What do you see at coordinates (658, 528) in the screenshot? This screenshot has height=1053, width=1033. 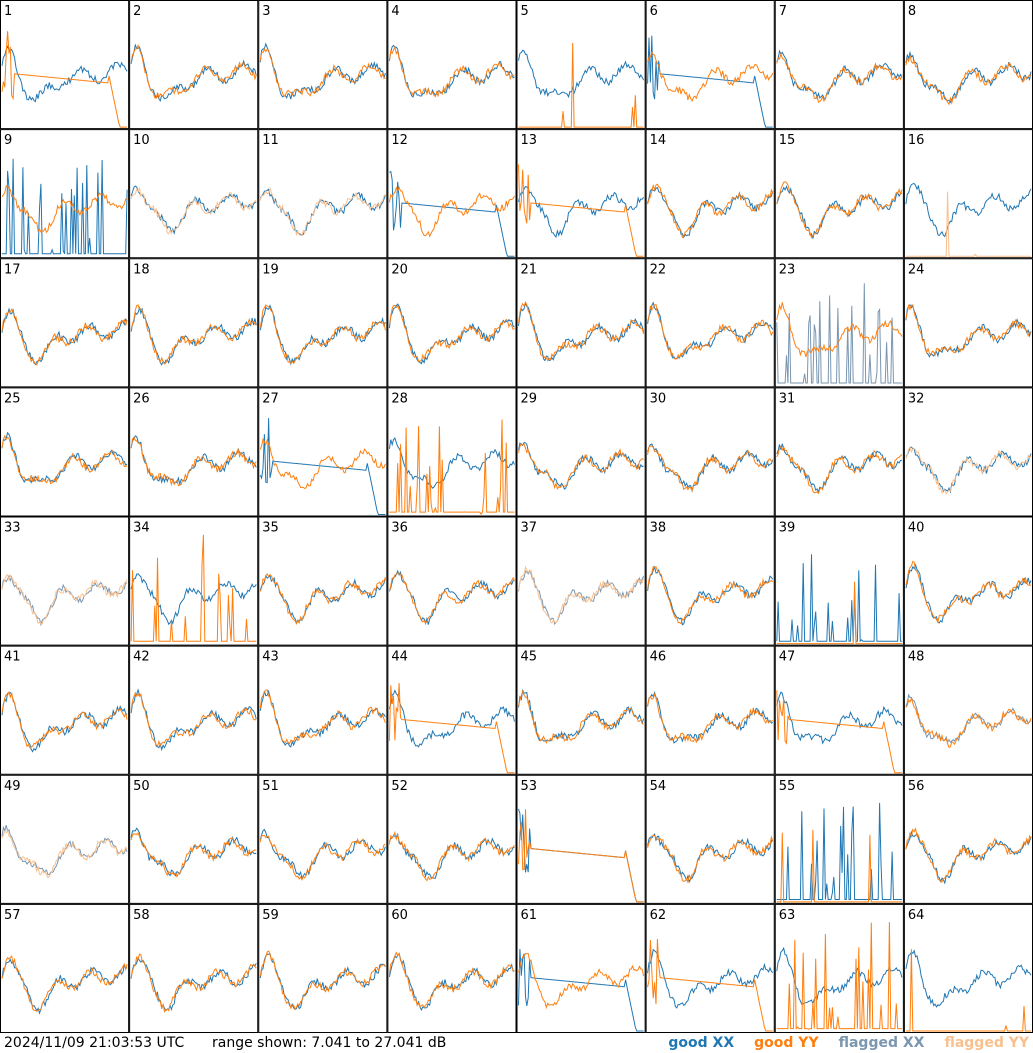 I see `tile-label: 38` at bounding box center [658, 528].